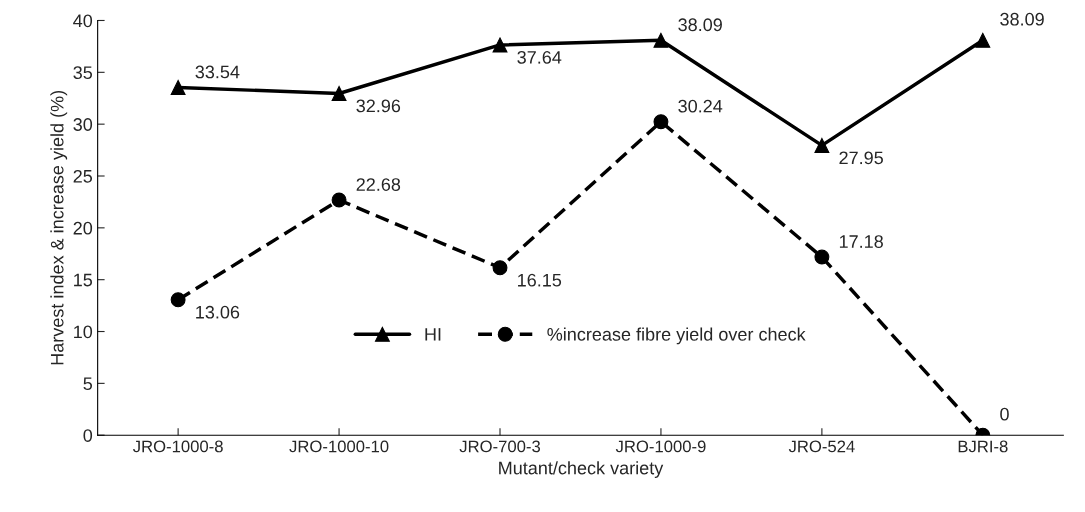 Image resolution: width=1085 pixels, height=512 pixels. Describe the element at coordinates (83, 228) in the screenshot. I see `y-tick-label: 20` at that location.